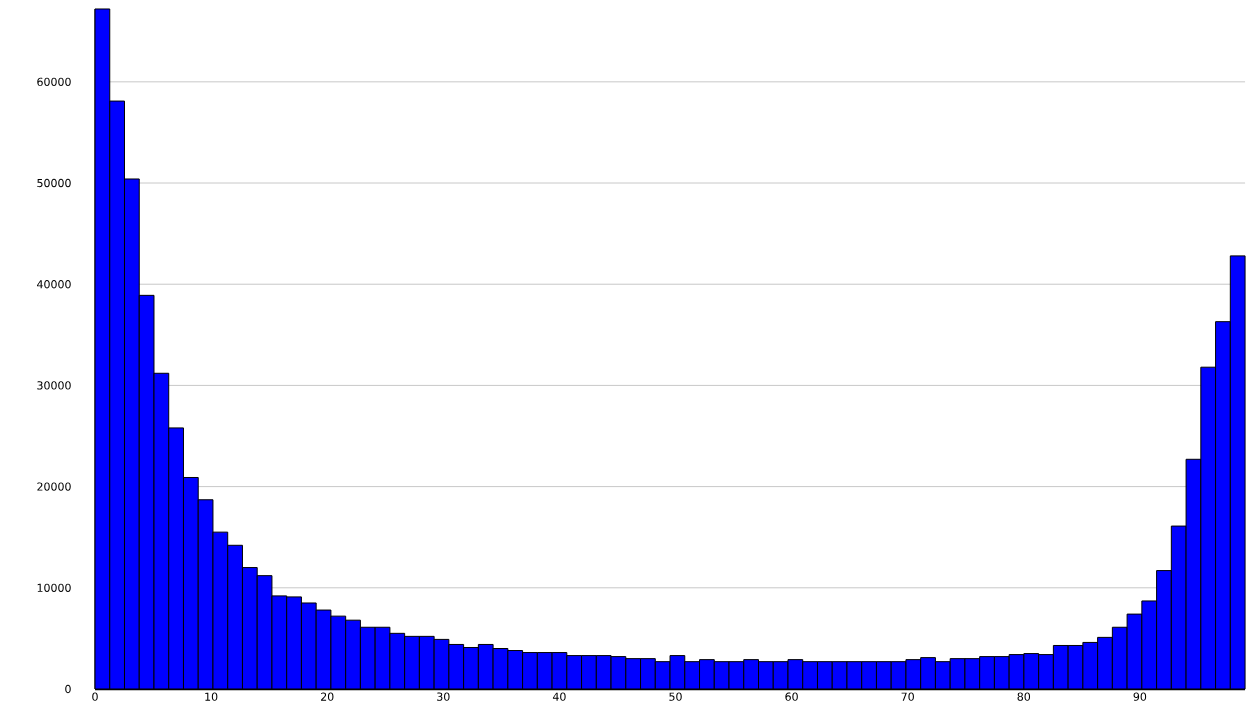 The width and height of the screenshot is (1253, 715). Describe the element at coordinates (68, 689) in the screenshot. I see `y-tick-label: 0` at that location.